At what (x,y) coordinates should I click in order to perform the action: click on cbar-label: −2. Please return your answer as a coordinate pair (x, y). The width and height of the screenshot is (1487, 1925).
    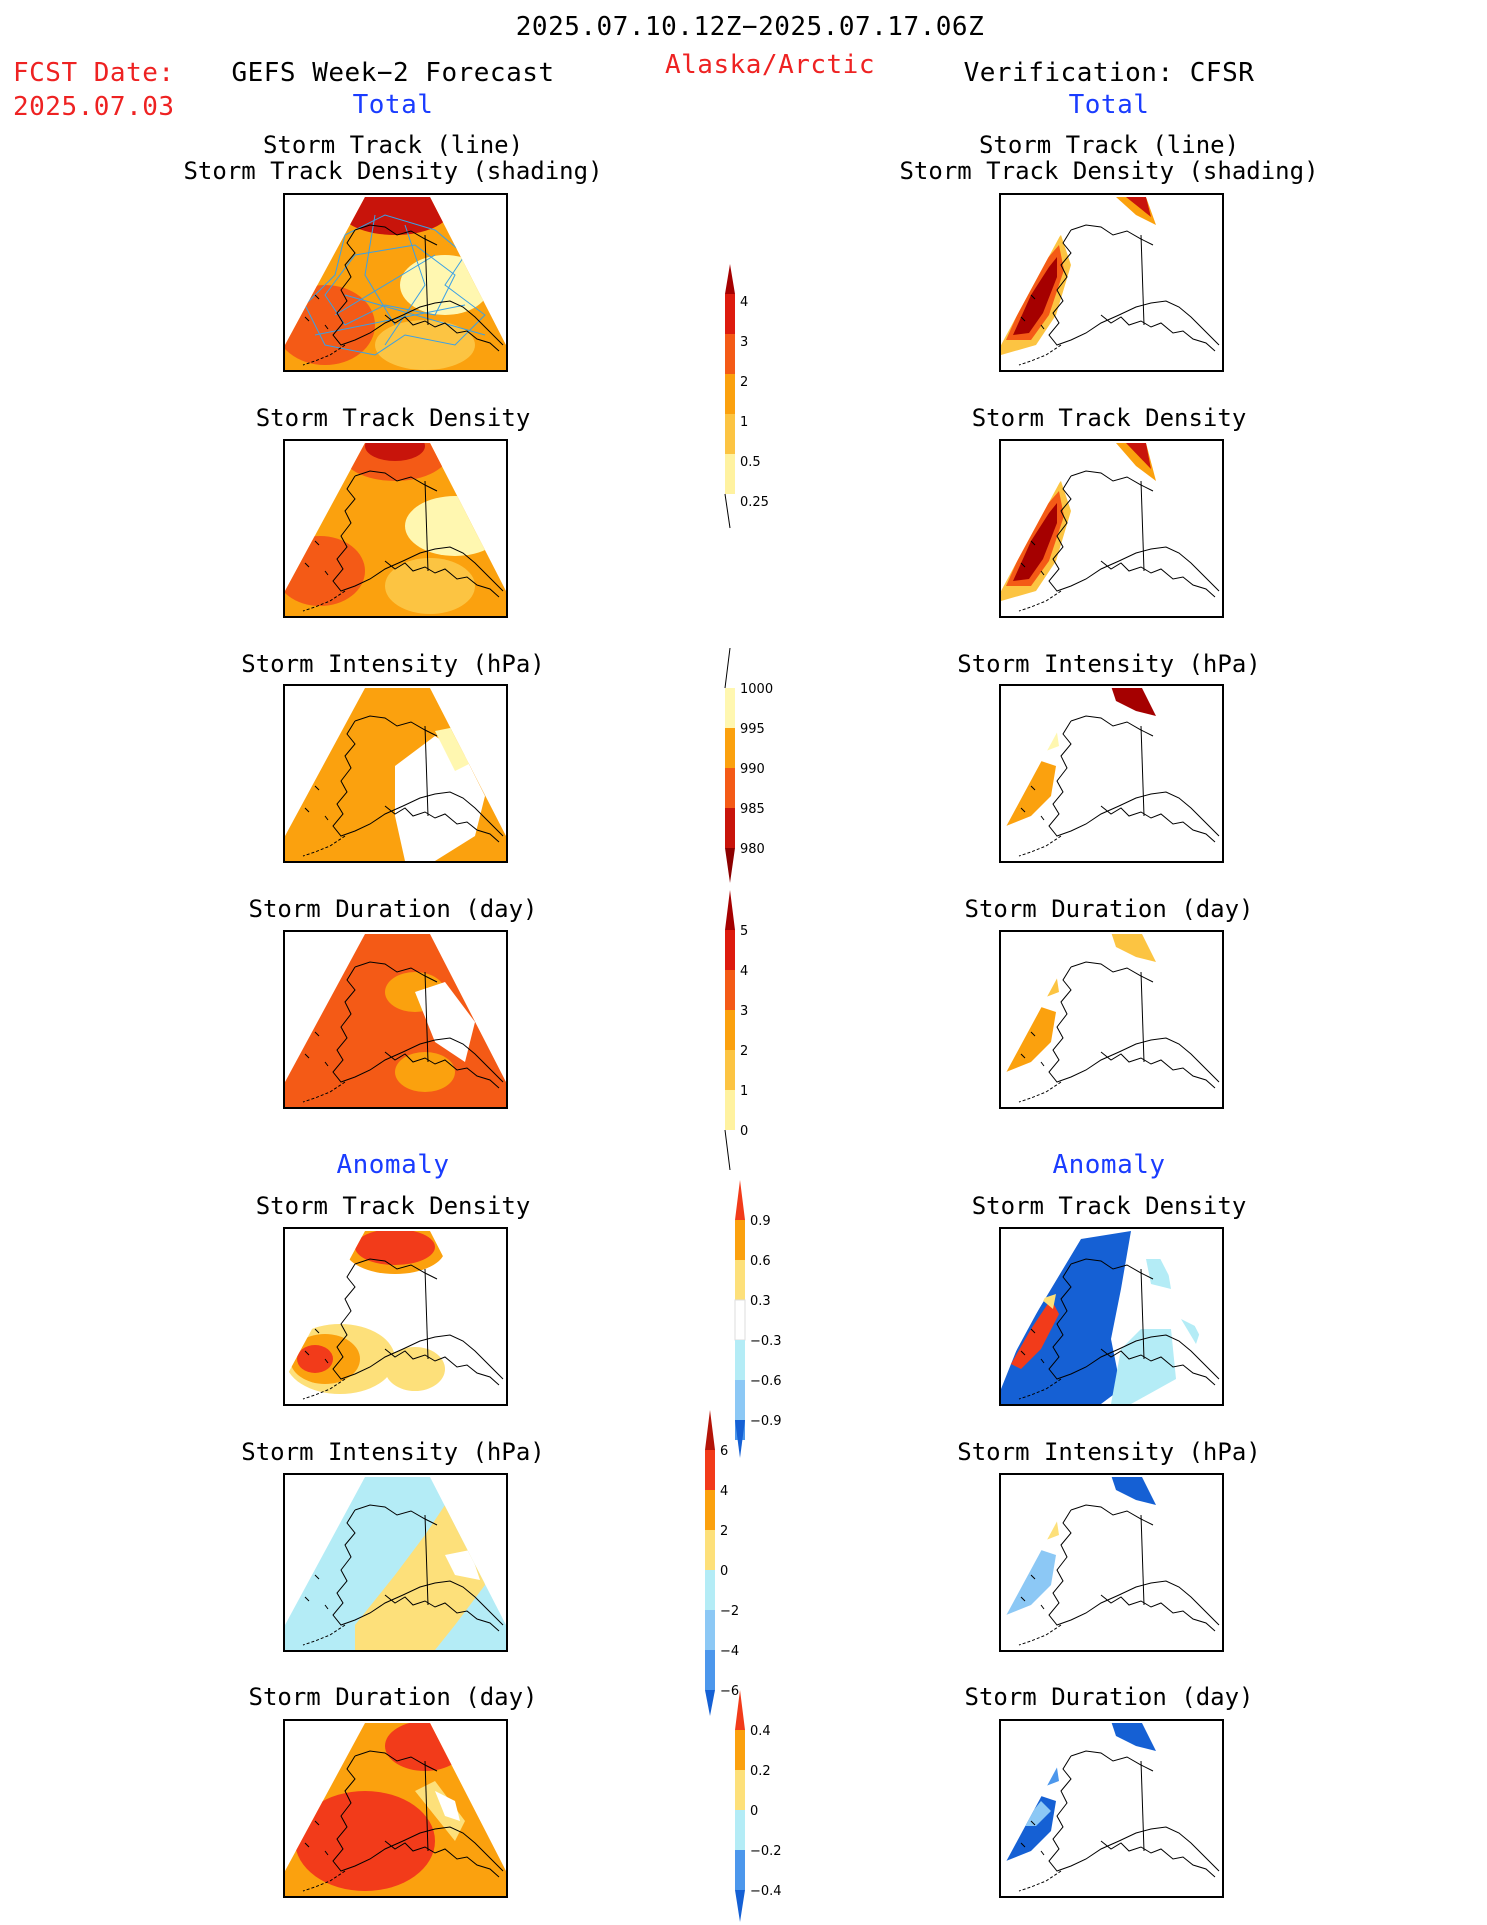
    Looking at the image, I should click on (729, 1611).